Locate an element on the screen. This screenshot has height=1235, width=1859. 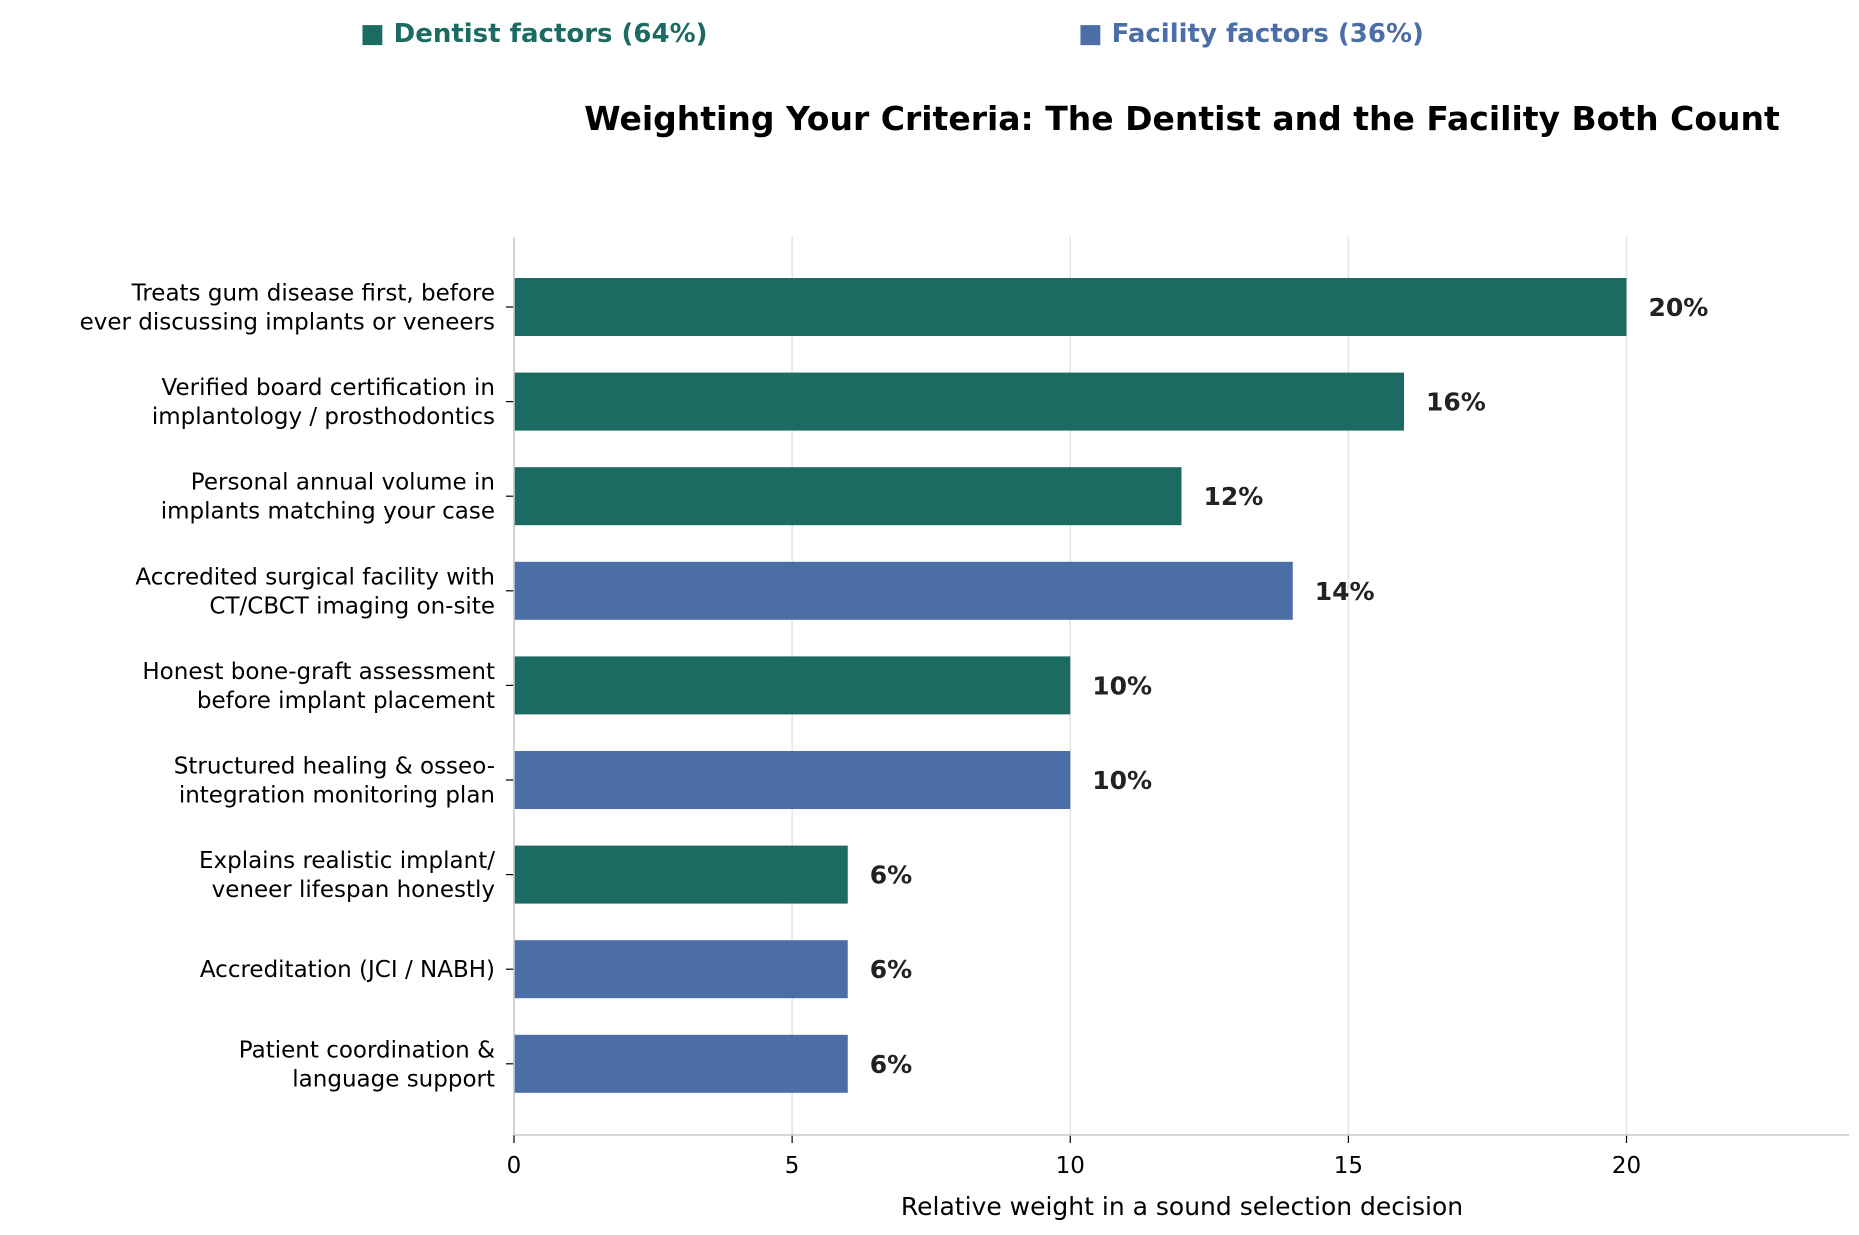
category-label: Accredited surgical facility with is located at coordinates (315, 577).